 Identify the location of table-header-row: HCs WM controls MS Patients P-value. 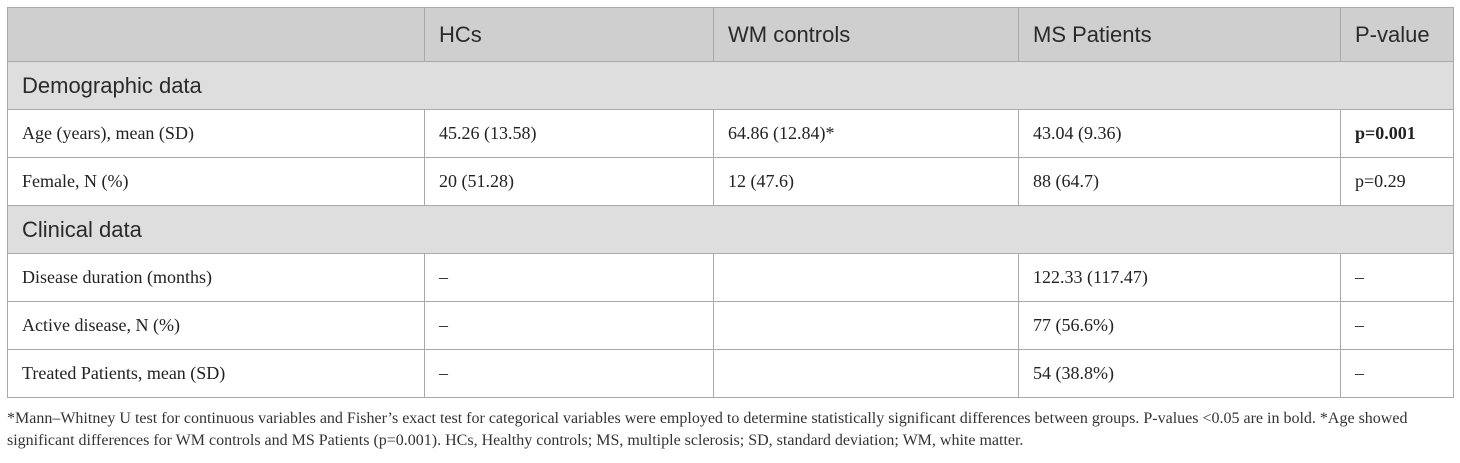
(730, 34).